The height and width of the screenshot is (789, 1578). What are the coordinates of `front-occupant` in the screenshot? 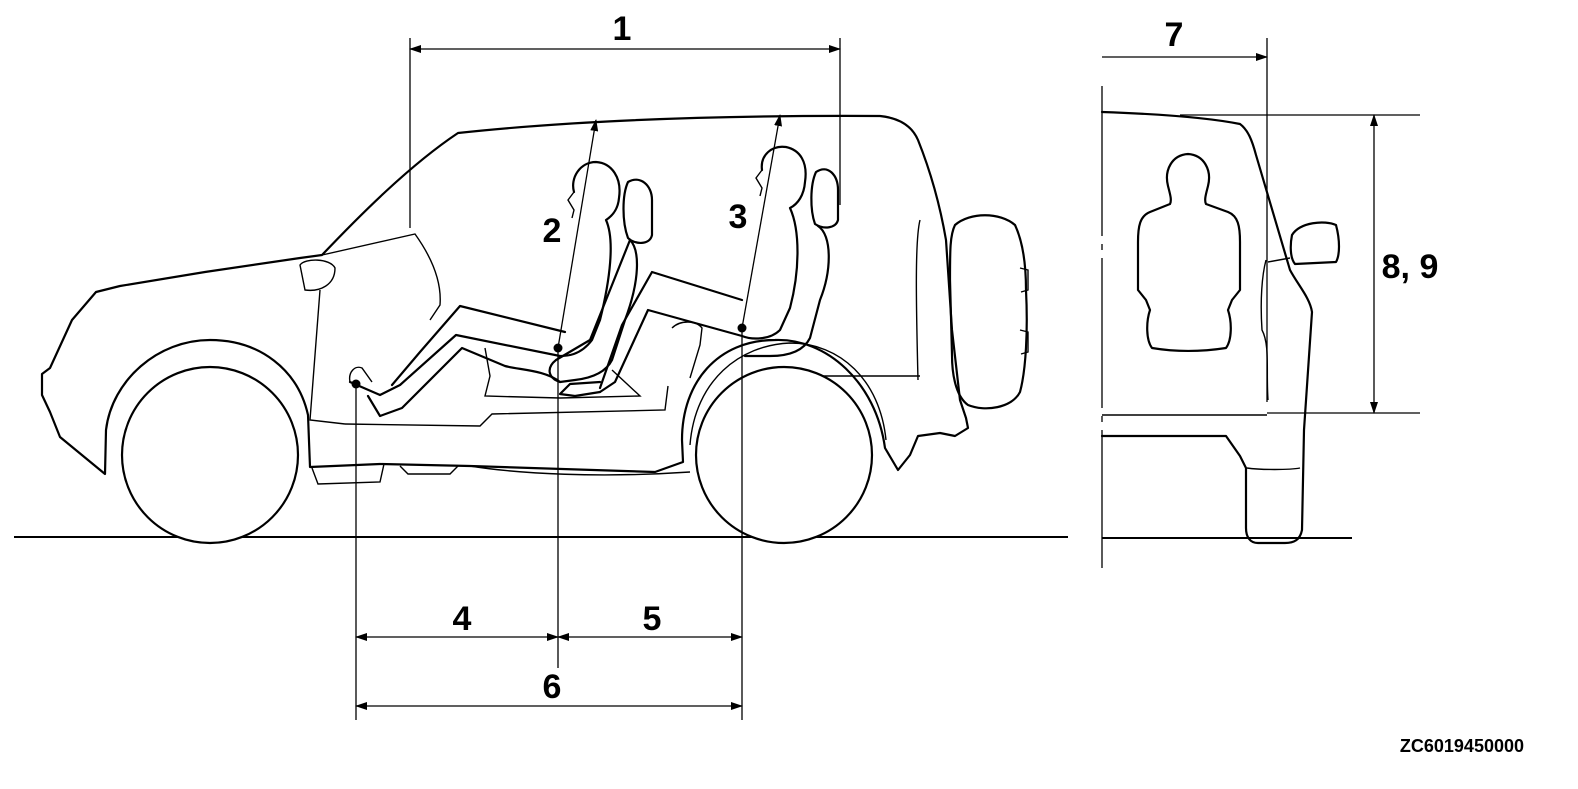 It's located at (484, 289).